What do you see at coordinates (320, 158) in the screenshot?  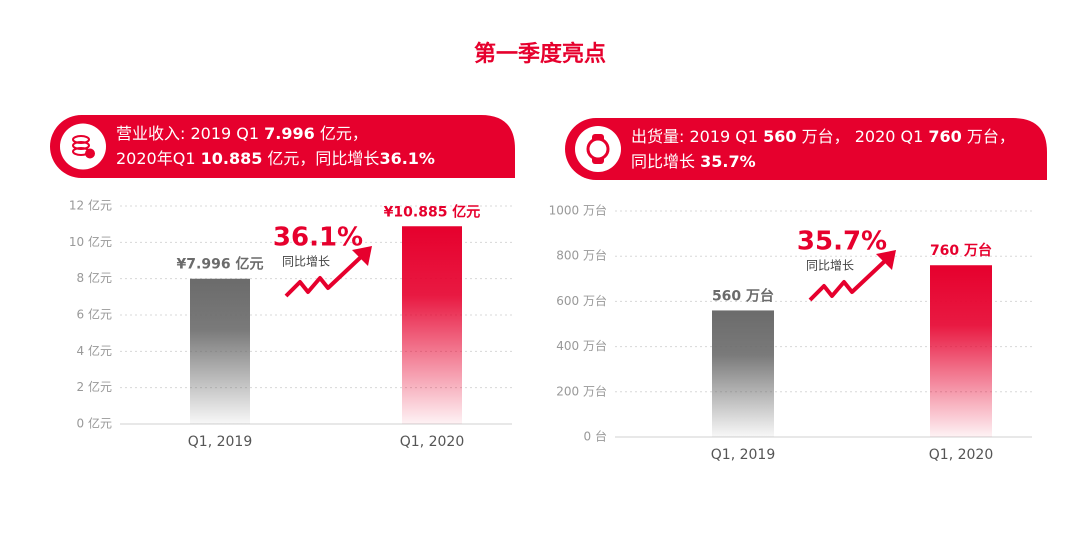 I see `header-segment: 亿元，同比增长` at bounding box center [320, 158].